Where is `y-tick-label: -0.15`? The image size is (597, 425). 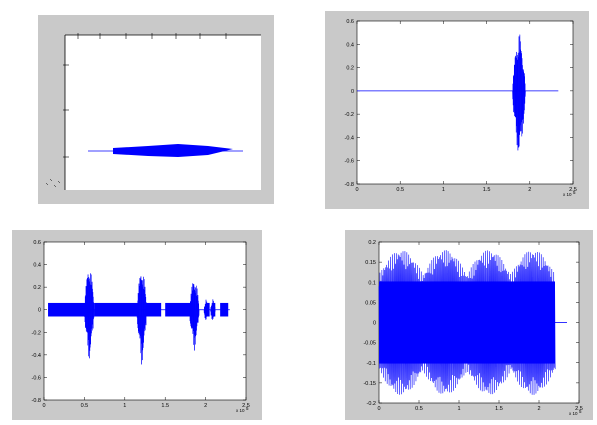 y-tick-label: -0.15 is located at coordinates (369, 384).